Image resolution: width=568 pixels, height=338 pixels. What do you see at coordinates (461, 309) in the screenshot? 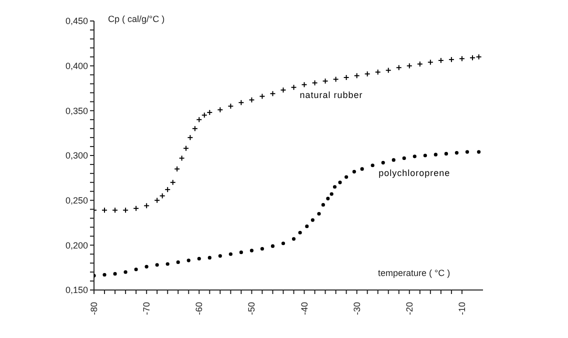
I see `x-tick-label: -10` at bounding box center [461, 309].